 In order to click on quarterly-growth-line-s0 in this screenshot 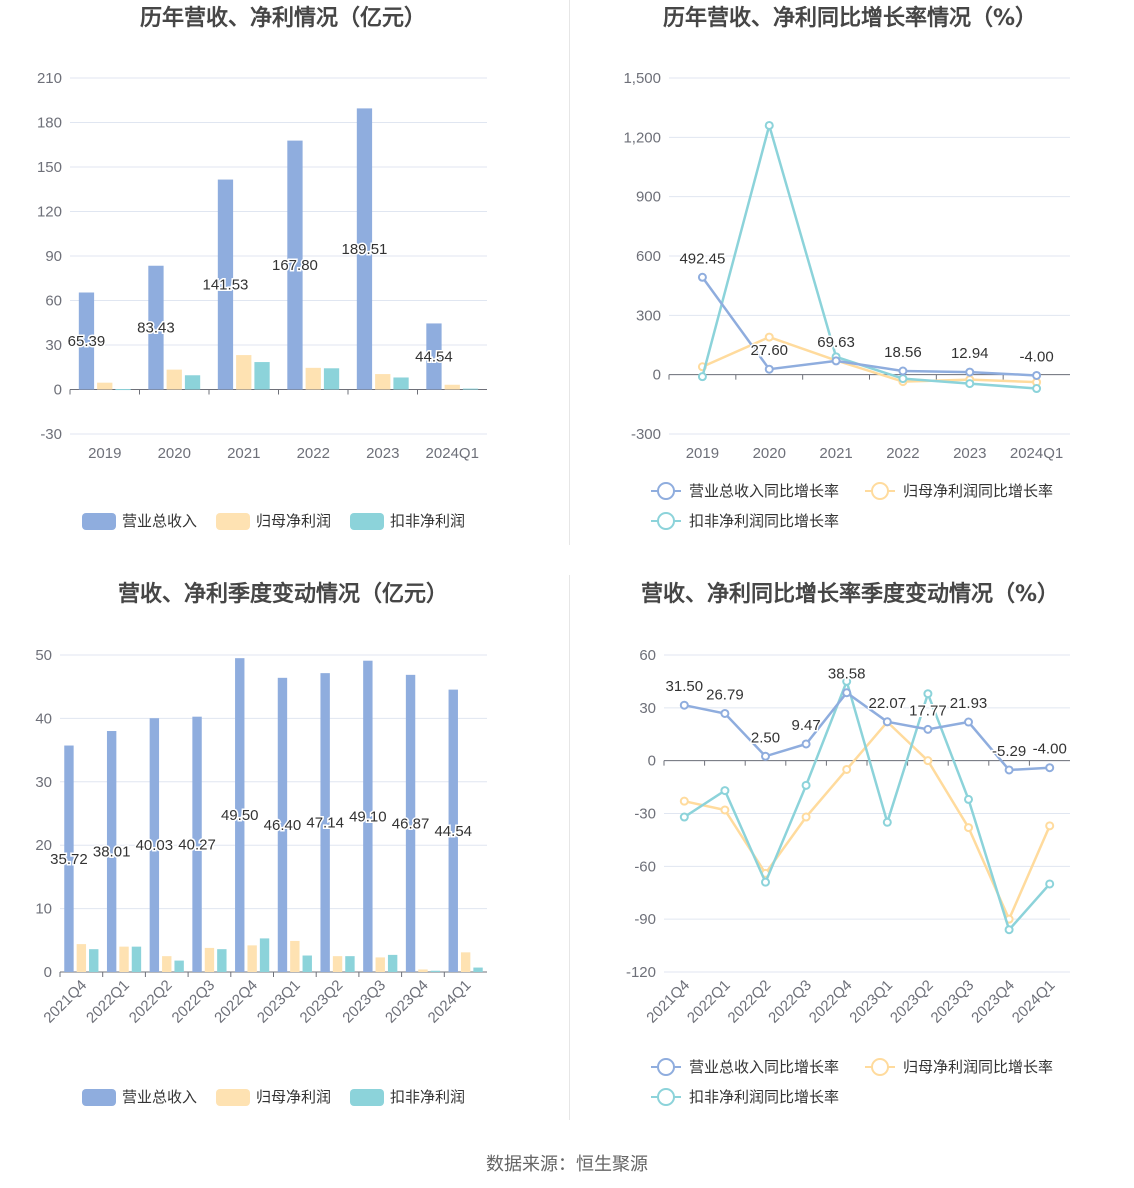, I will do `click(867, 731)`.